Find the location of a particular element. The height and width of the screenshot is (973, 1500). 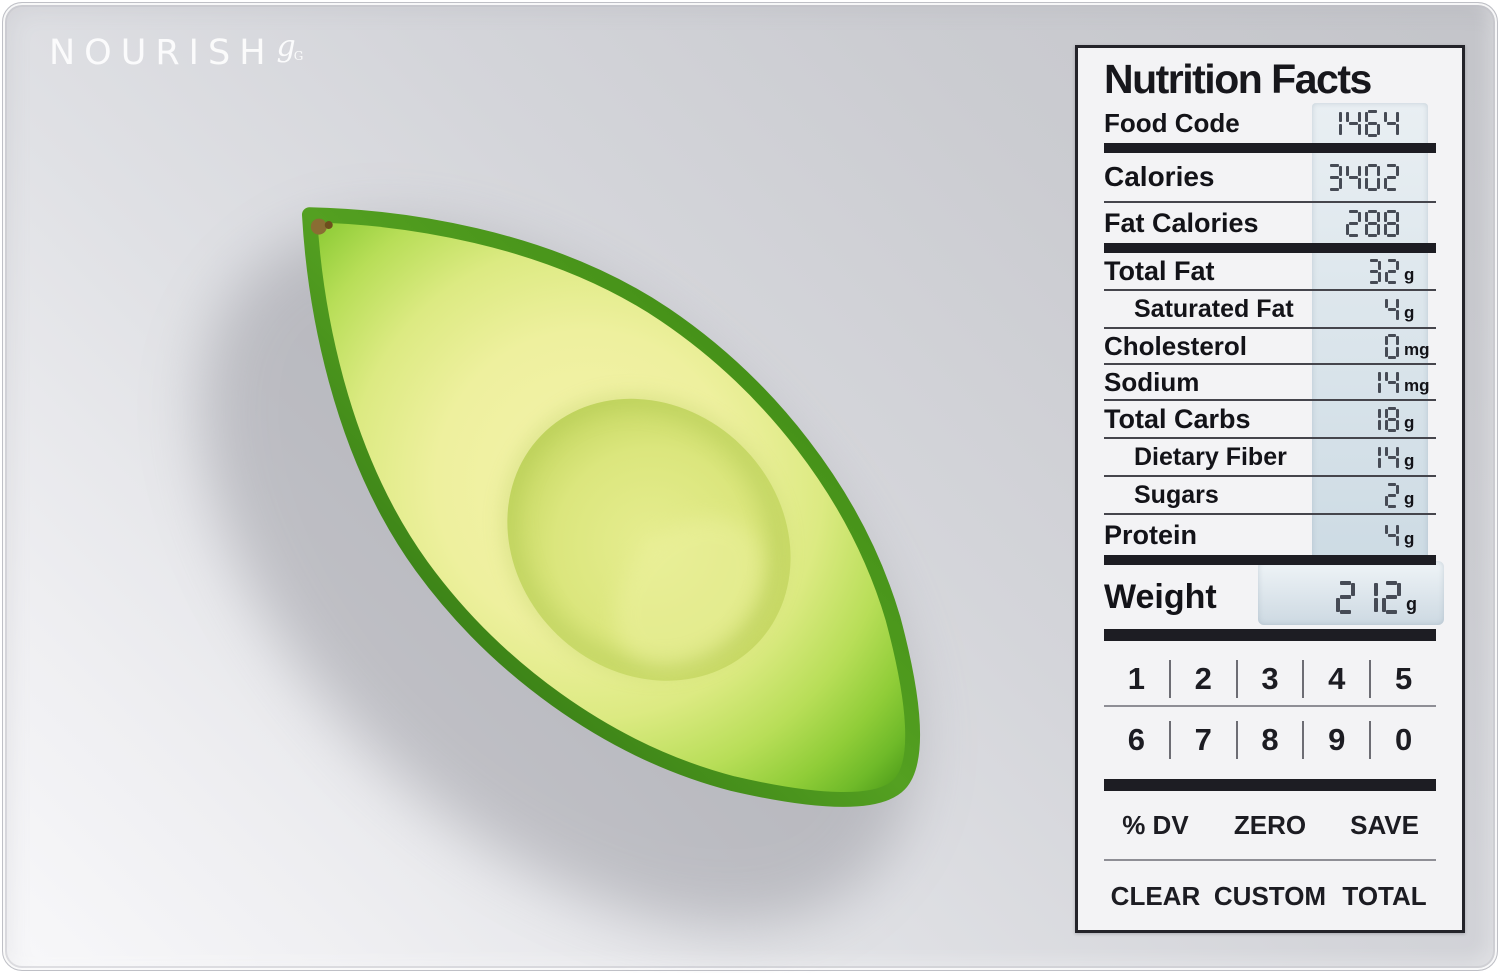

total-fat-row: Total Fat g is located at coordinates (1270, 271).